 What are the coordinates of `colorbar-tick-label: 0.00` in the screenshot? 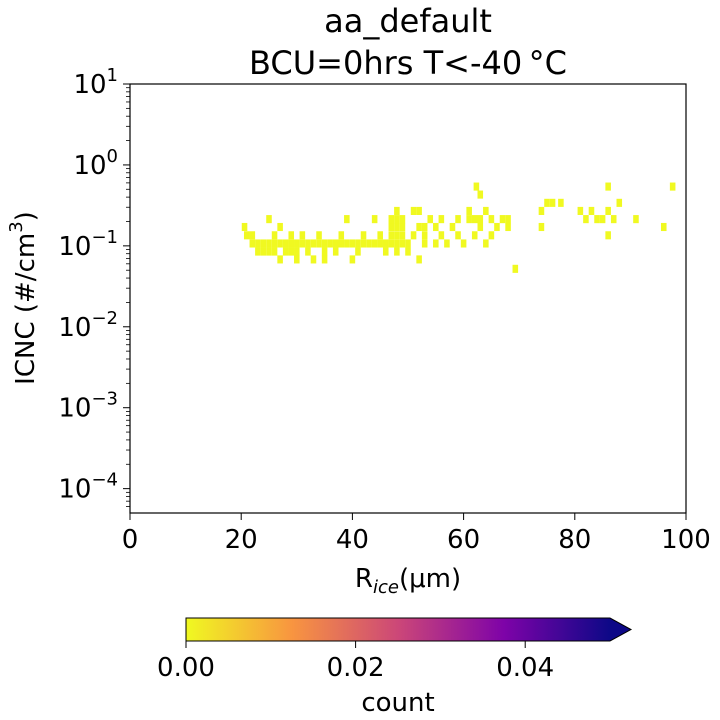 It's located at (186, 668).